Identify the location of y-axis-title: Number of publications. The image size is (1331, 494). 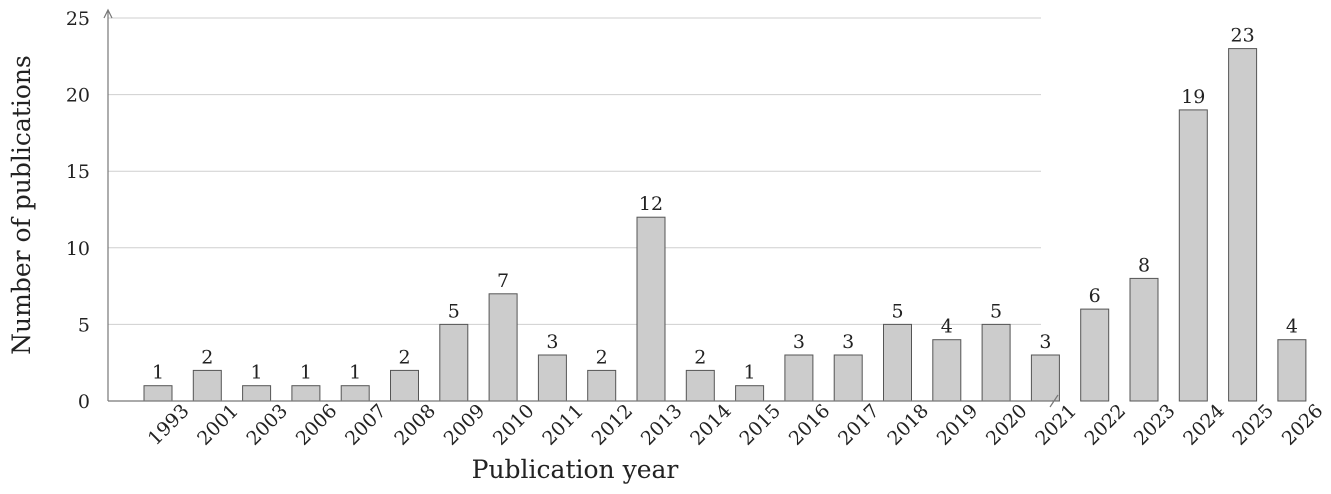
(21, 205).